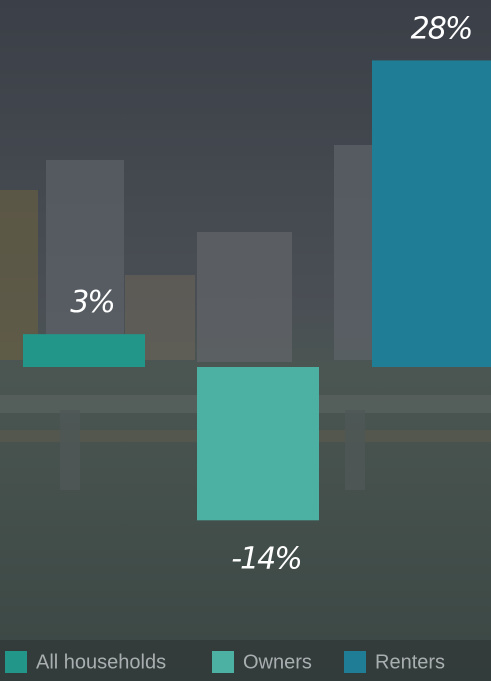 The image size is (491, 681). Describe the element at coordinates (266, 558) in the screenshot. I see `value-label: -14%` at that location.